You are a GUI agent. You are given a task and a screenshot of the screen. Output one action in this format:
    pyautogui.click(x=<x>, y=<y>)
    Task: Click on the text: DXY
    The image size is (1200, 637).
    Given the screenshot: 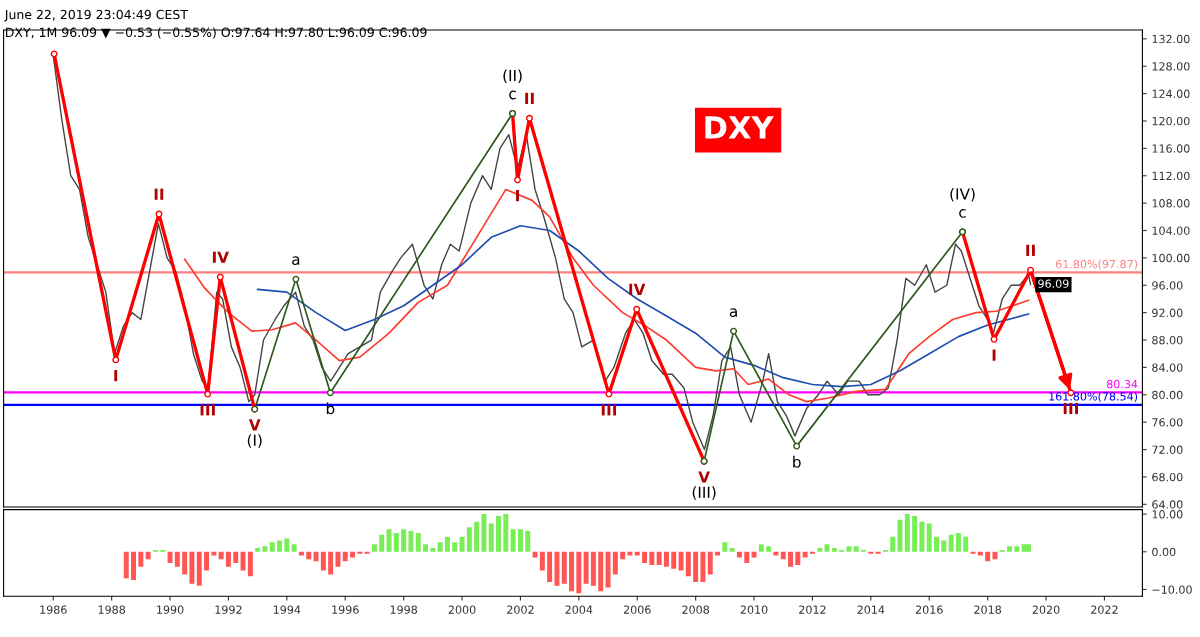 What is the action you would take?
    pyautogui.click(x=739, y=127)
    